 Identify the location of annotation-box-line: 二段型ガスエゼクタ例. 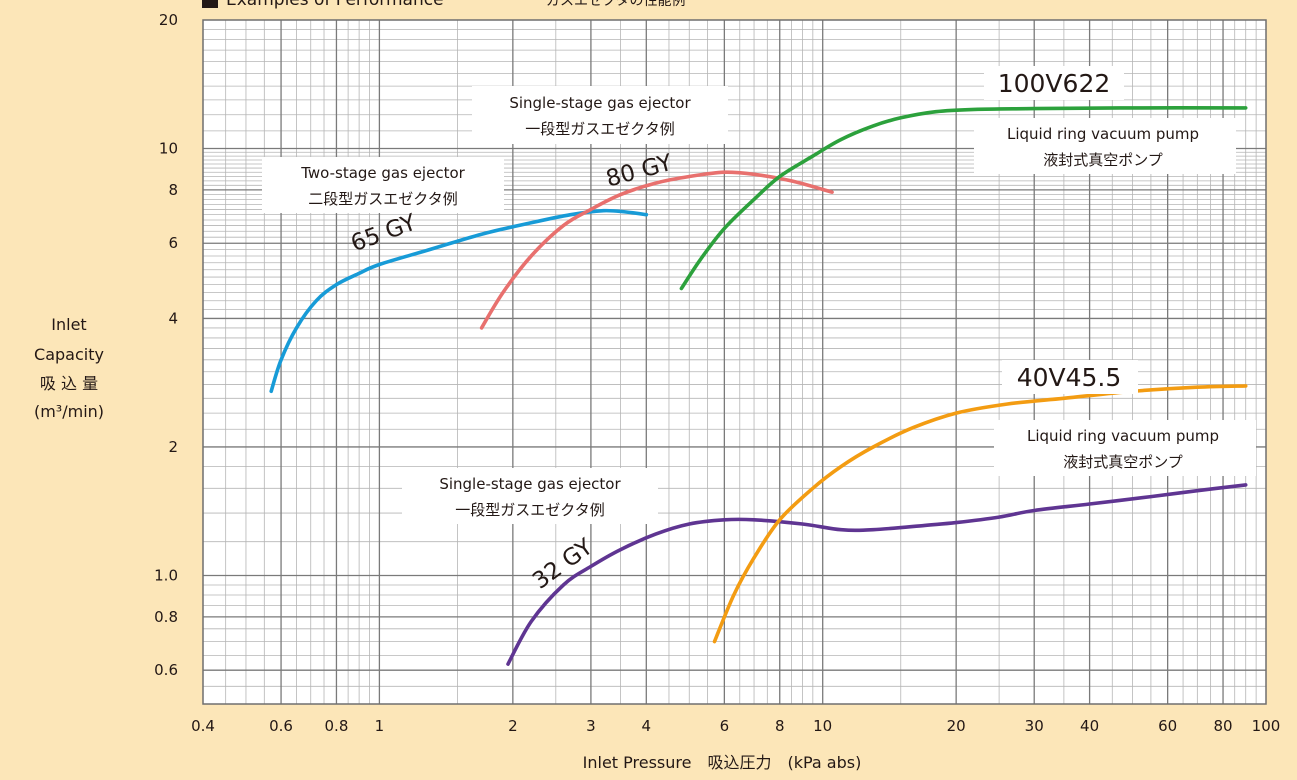
(382, 199).